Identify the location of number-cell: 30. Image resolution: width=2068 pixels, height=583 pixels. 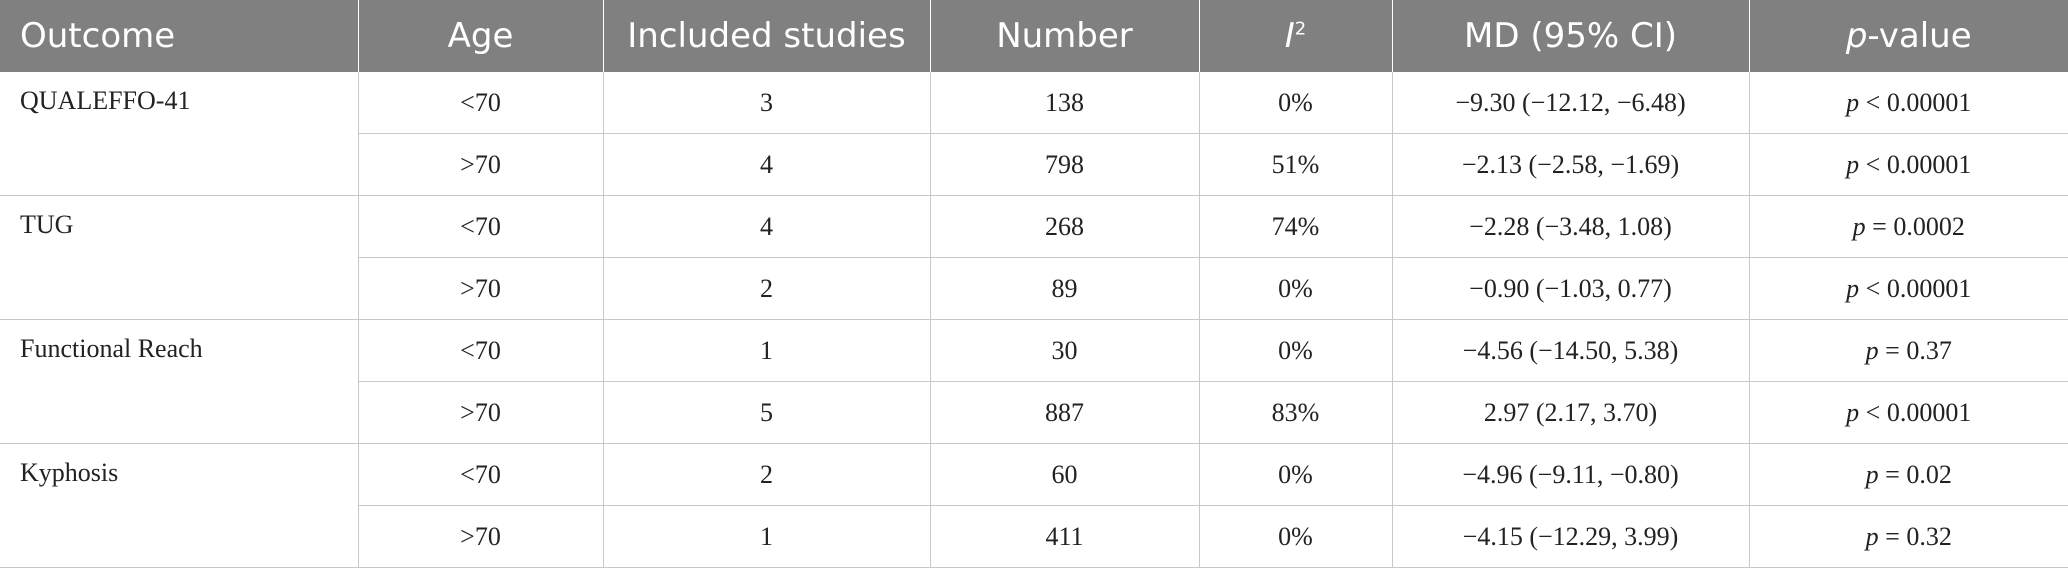
(1065, 350).